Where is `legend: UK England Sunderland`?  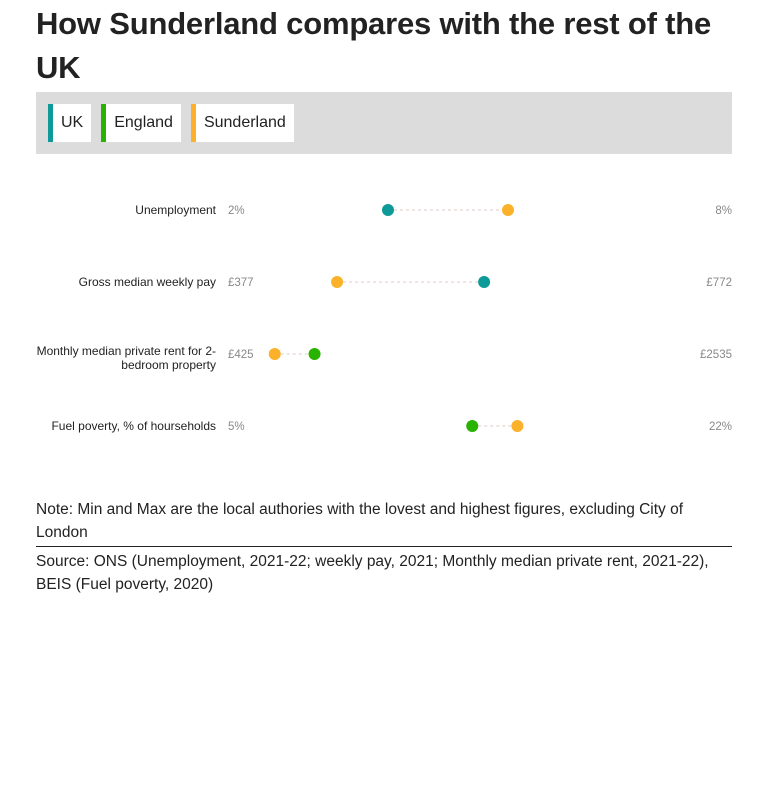 legend: UK England Sunderland is located at coordinates (384, 123).